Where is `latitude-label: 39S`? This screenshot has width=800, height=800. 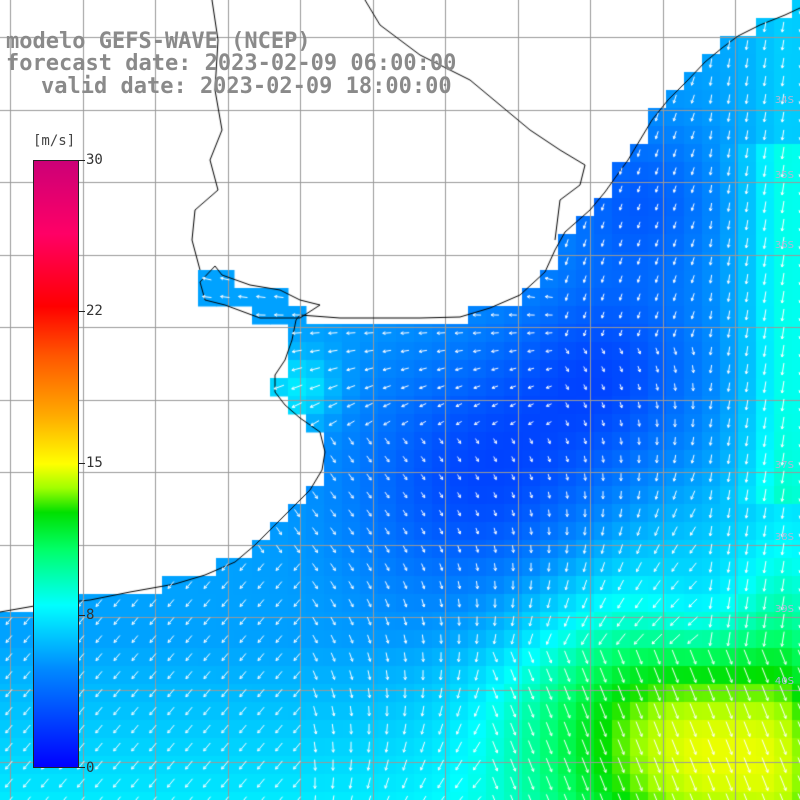 latitude-label: 39S is located at coordinates (784, 609).